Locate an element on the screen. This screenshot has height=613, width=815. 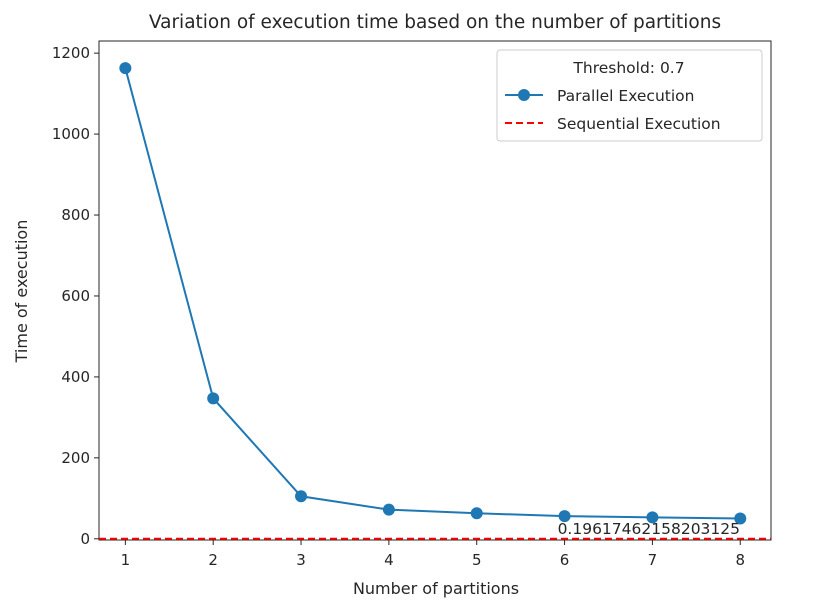
legend-box is located at coordinates (629, 95).